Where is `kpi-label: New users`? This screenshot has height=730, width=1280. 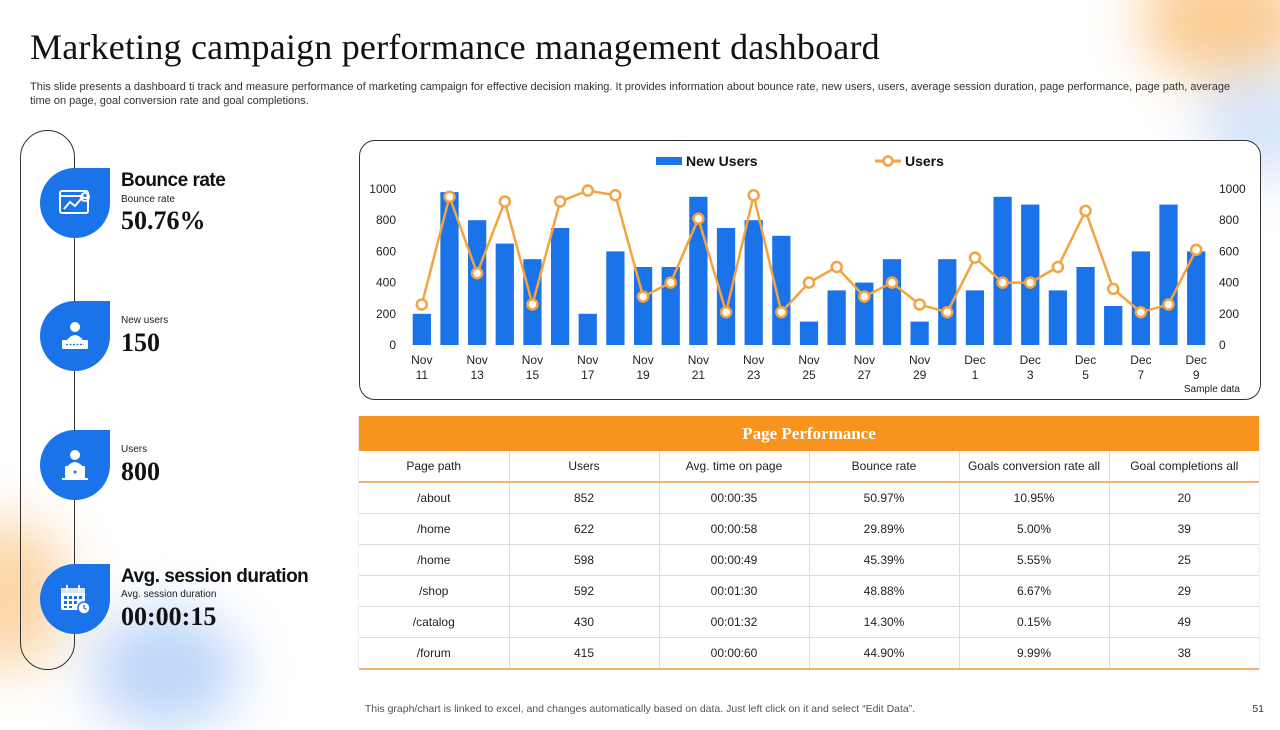
kpi-label: New users is located at coordinates (145, 320).